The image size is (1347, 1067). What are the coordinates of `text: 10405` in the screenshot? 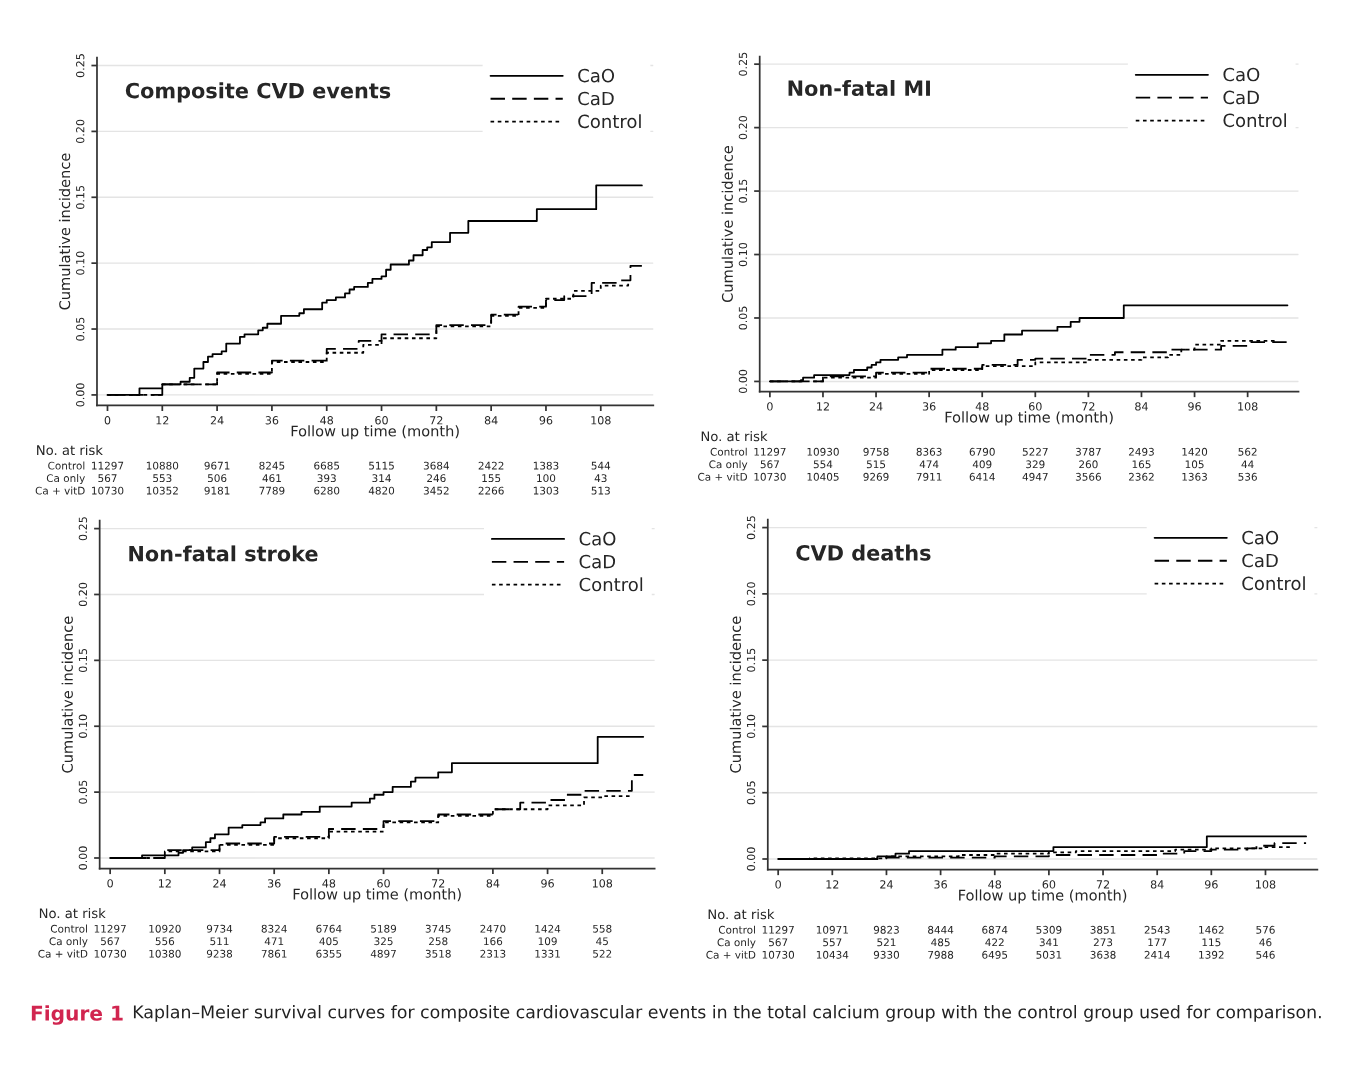 It's located at (823, 476).